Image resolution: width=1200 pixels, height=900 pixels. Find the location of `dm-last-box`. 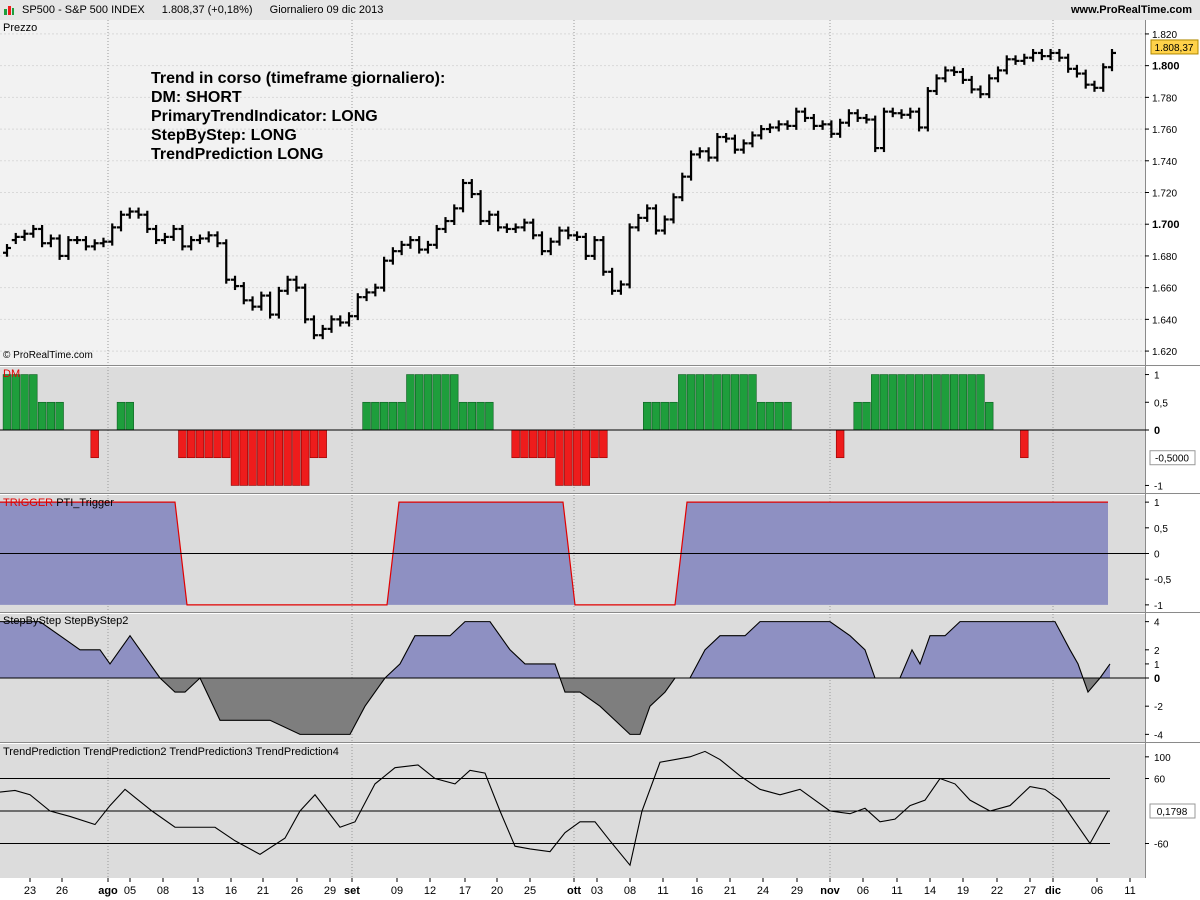

dm-last-box is located at coordinates (1172, 458).